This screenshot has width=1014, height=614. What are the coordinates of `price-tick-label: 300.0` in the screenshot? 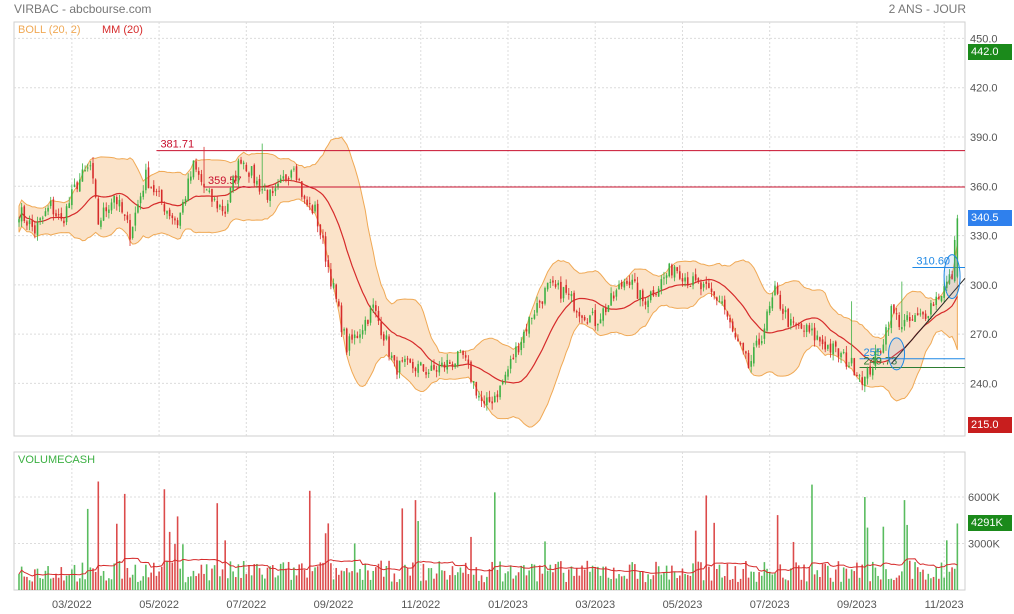 It's located at (984, 286).